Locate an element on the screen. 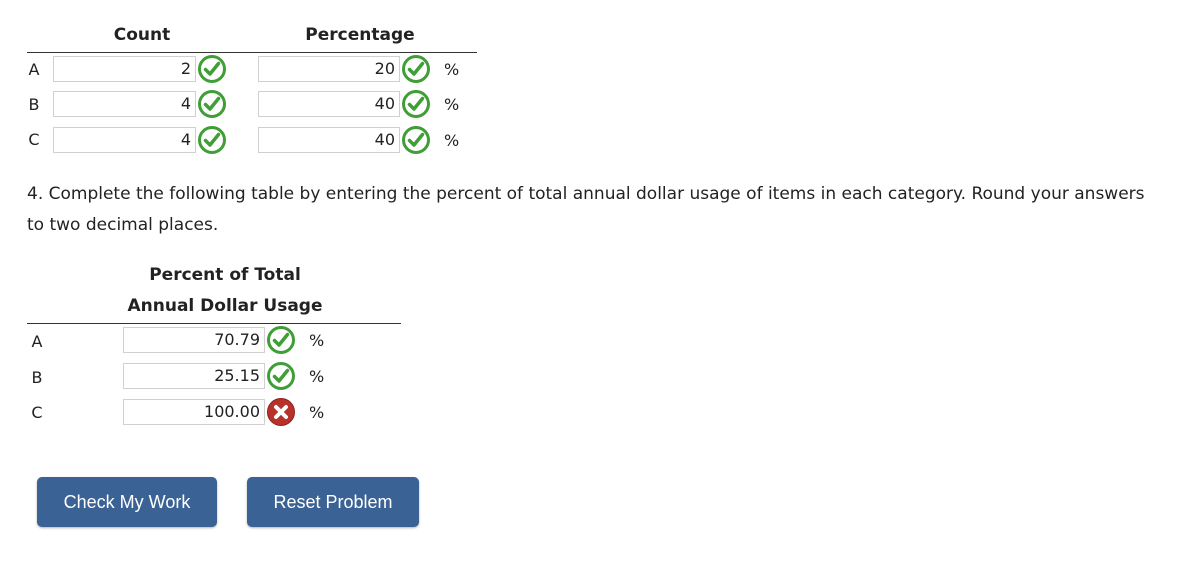 Image resolution: width=1184 pixels, height=570 pixels. column-header: Percentage is located at coordinates (360, 35).